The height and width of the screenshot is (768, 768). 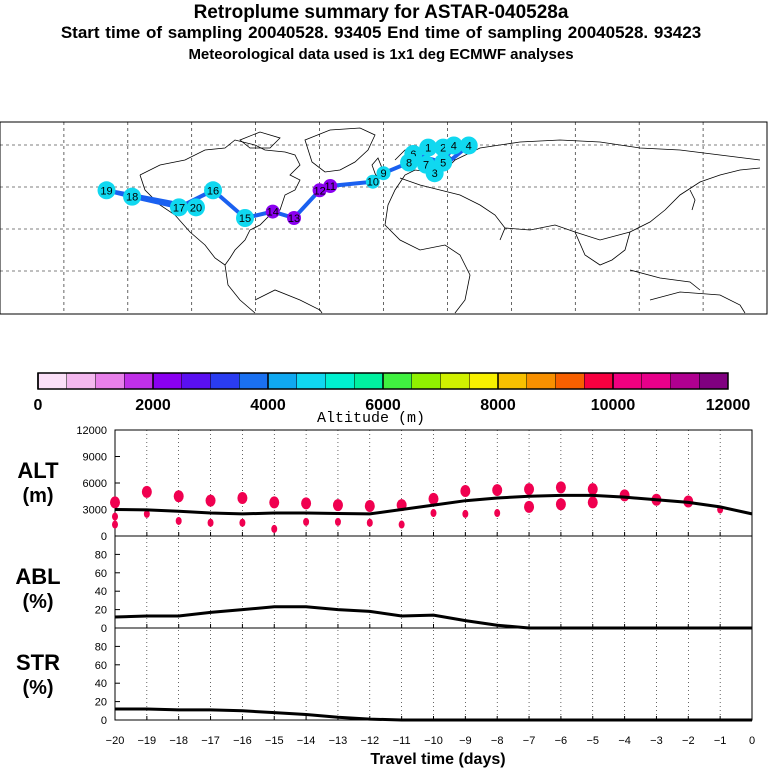 I want to click on map-cluster-label: 9, so click(x=383, y=174).